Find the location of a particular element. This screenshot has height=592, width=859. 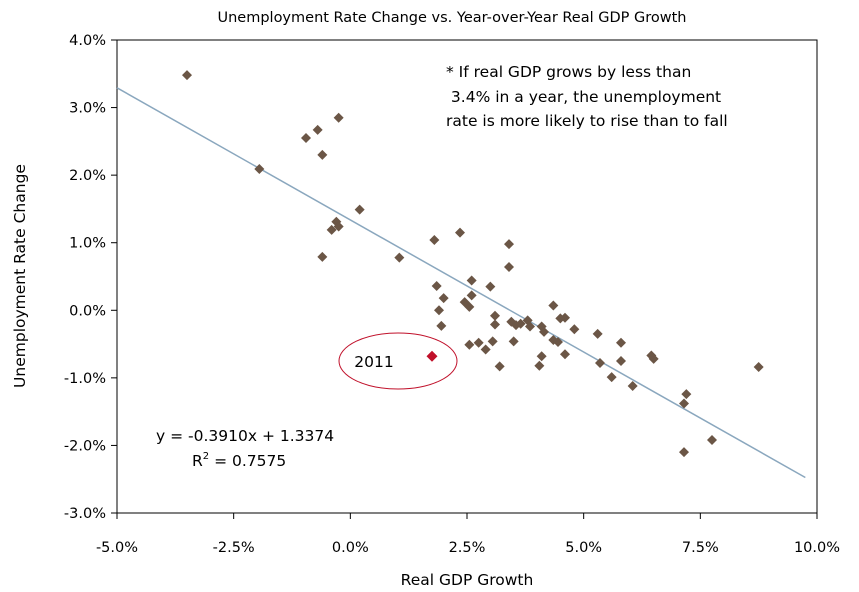

x-tick-label: -5.0% is located at coordinates (117, 548).